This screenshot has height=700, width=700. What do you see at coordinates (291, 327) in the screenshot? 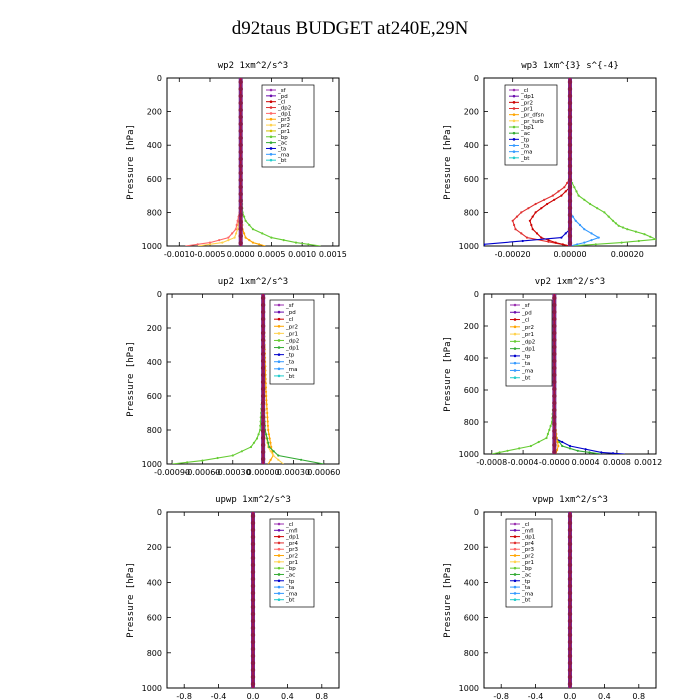
I see `legend-label: _pr2` at bounding box center [291, 327].